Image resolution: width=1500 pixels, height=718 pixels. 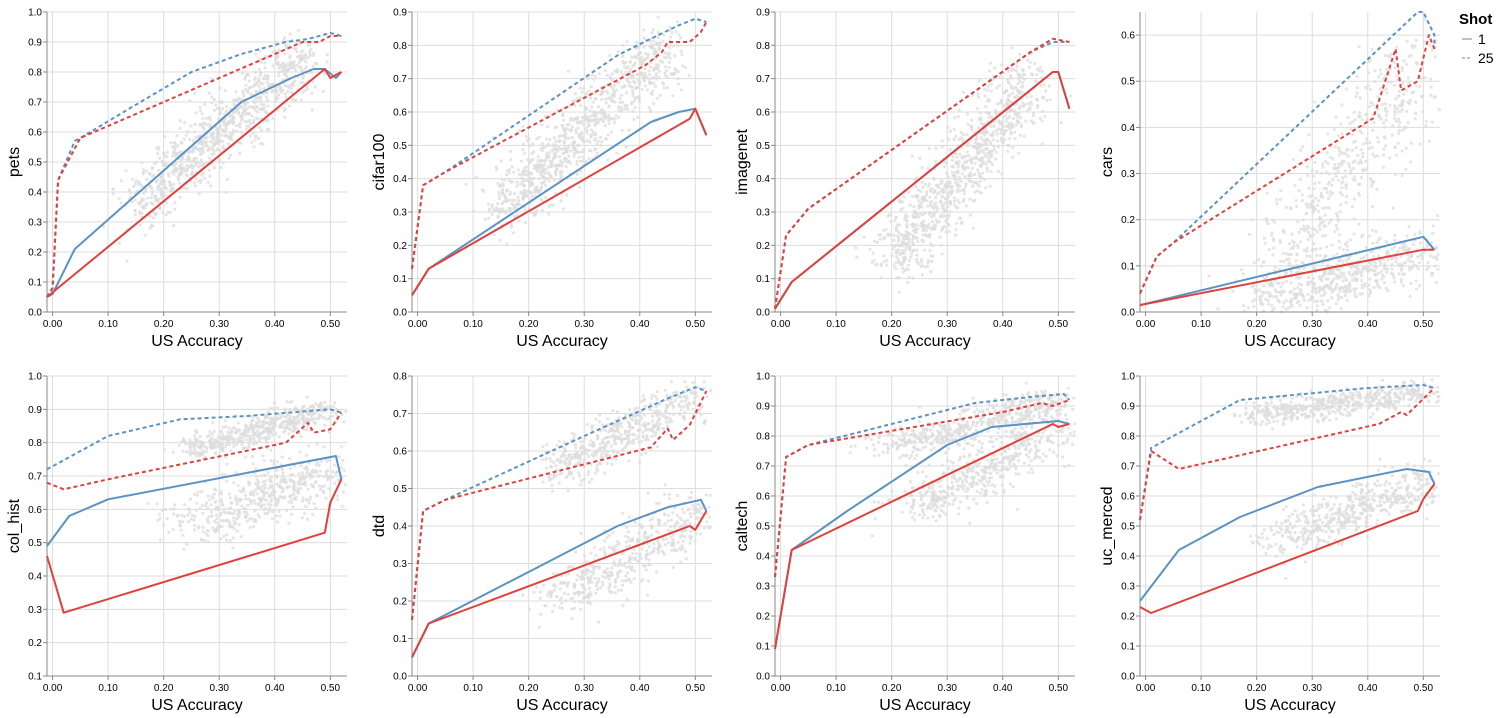 What do you see at coordinates (1128, 36) in the screenshot?
I see `y-tick-label: 0.6` at bounding box center [1128, 36].